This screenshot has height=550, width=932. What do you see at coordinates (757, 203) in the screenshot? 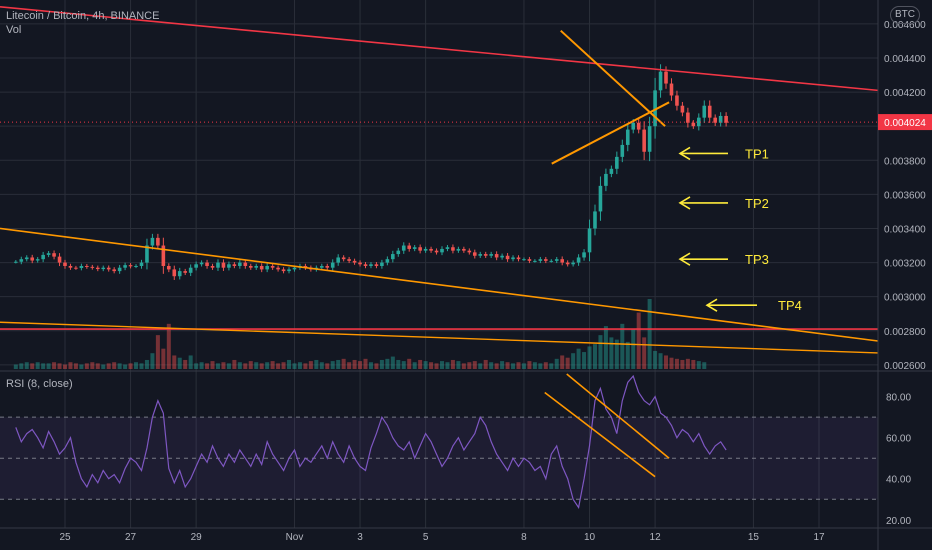
I see `tp-label: TP2` at bounding box center [757, 203].